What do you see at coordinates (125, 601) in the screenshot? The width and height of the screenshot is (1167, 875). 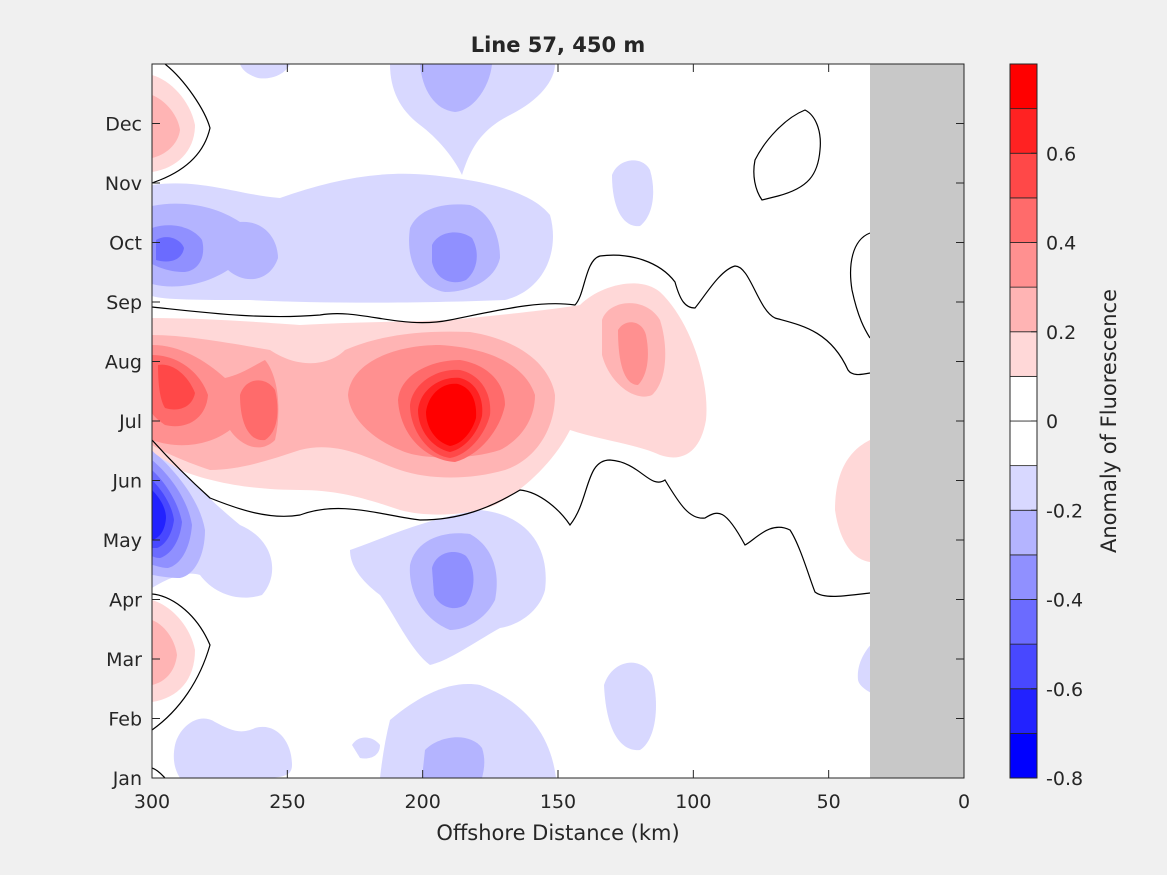 I see `y-tick-label: Apr` at bounding box center [125, 601].